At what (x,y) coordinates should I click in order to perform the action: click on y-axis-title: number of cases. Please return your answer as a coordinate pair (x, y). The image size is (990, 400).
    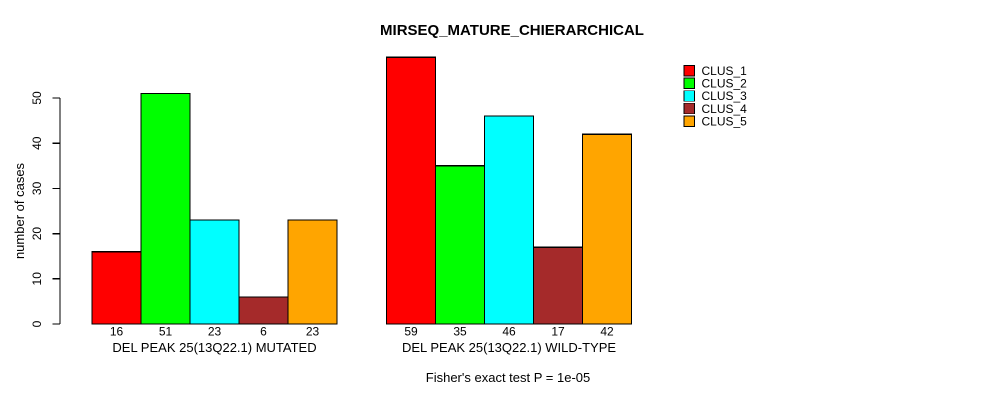
    Looking at the image, I should click on (19, 210).